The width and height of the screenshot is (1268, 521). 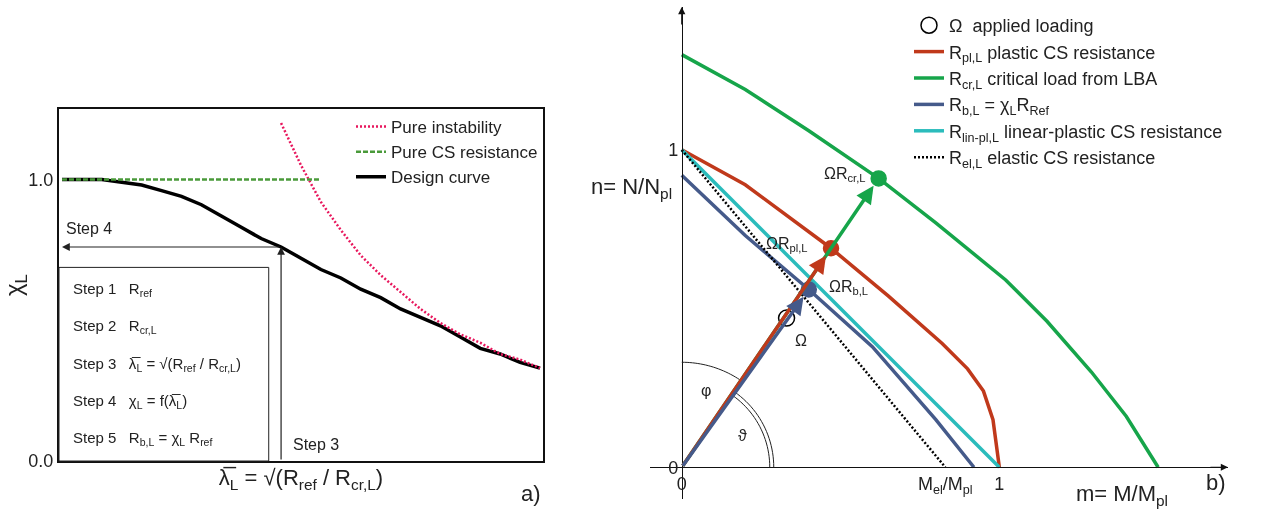 What do you see at coordinates (113, 290) in the screenshot?
I see `annotation: Step 1 R$_{ref}$` at bounding box center [113, 290].